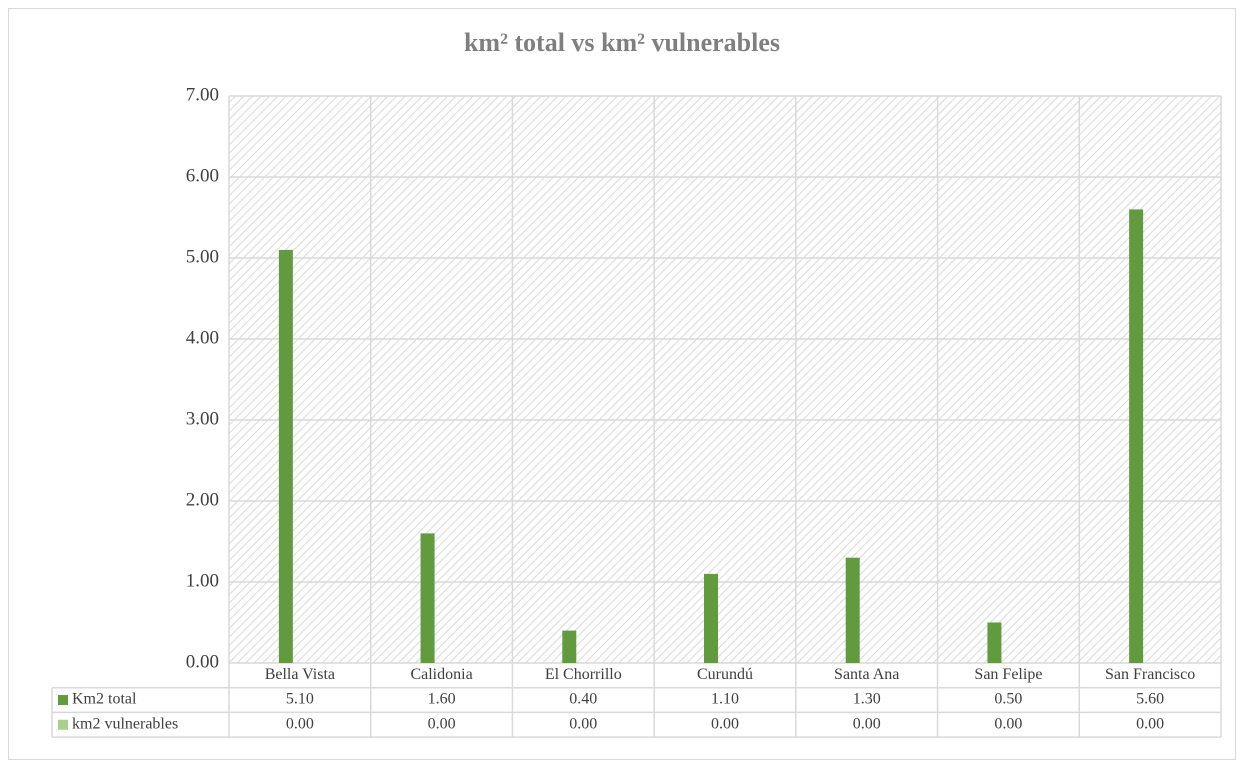 This screenshot has width=1244, height=767. I want to click on table-value: 0.50, so click(1008, 699).